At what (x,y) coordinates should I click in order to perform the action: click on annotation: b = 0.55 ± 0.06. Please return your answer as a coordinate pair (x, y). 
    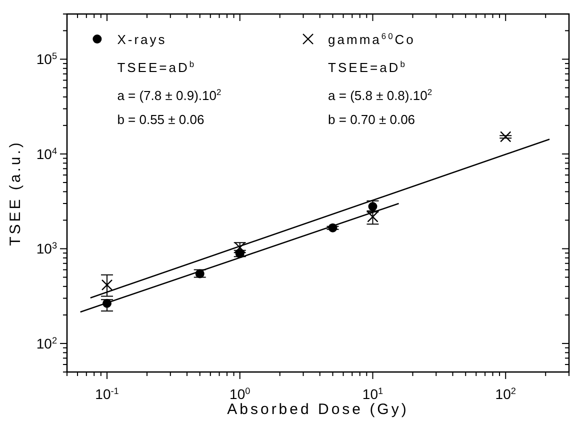
    Looking at the image, I should click on (160, 119).